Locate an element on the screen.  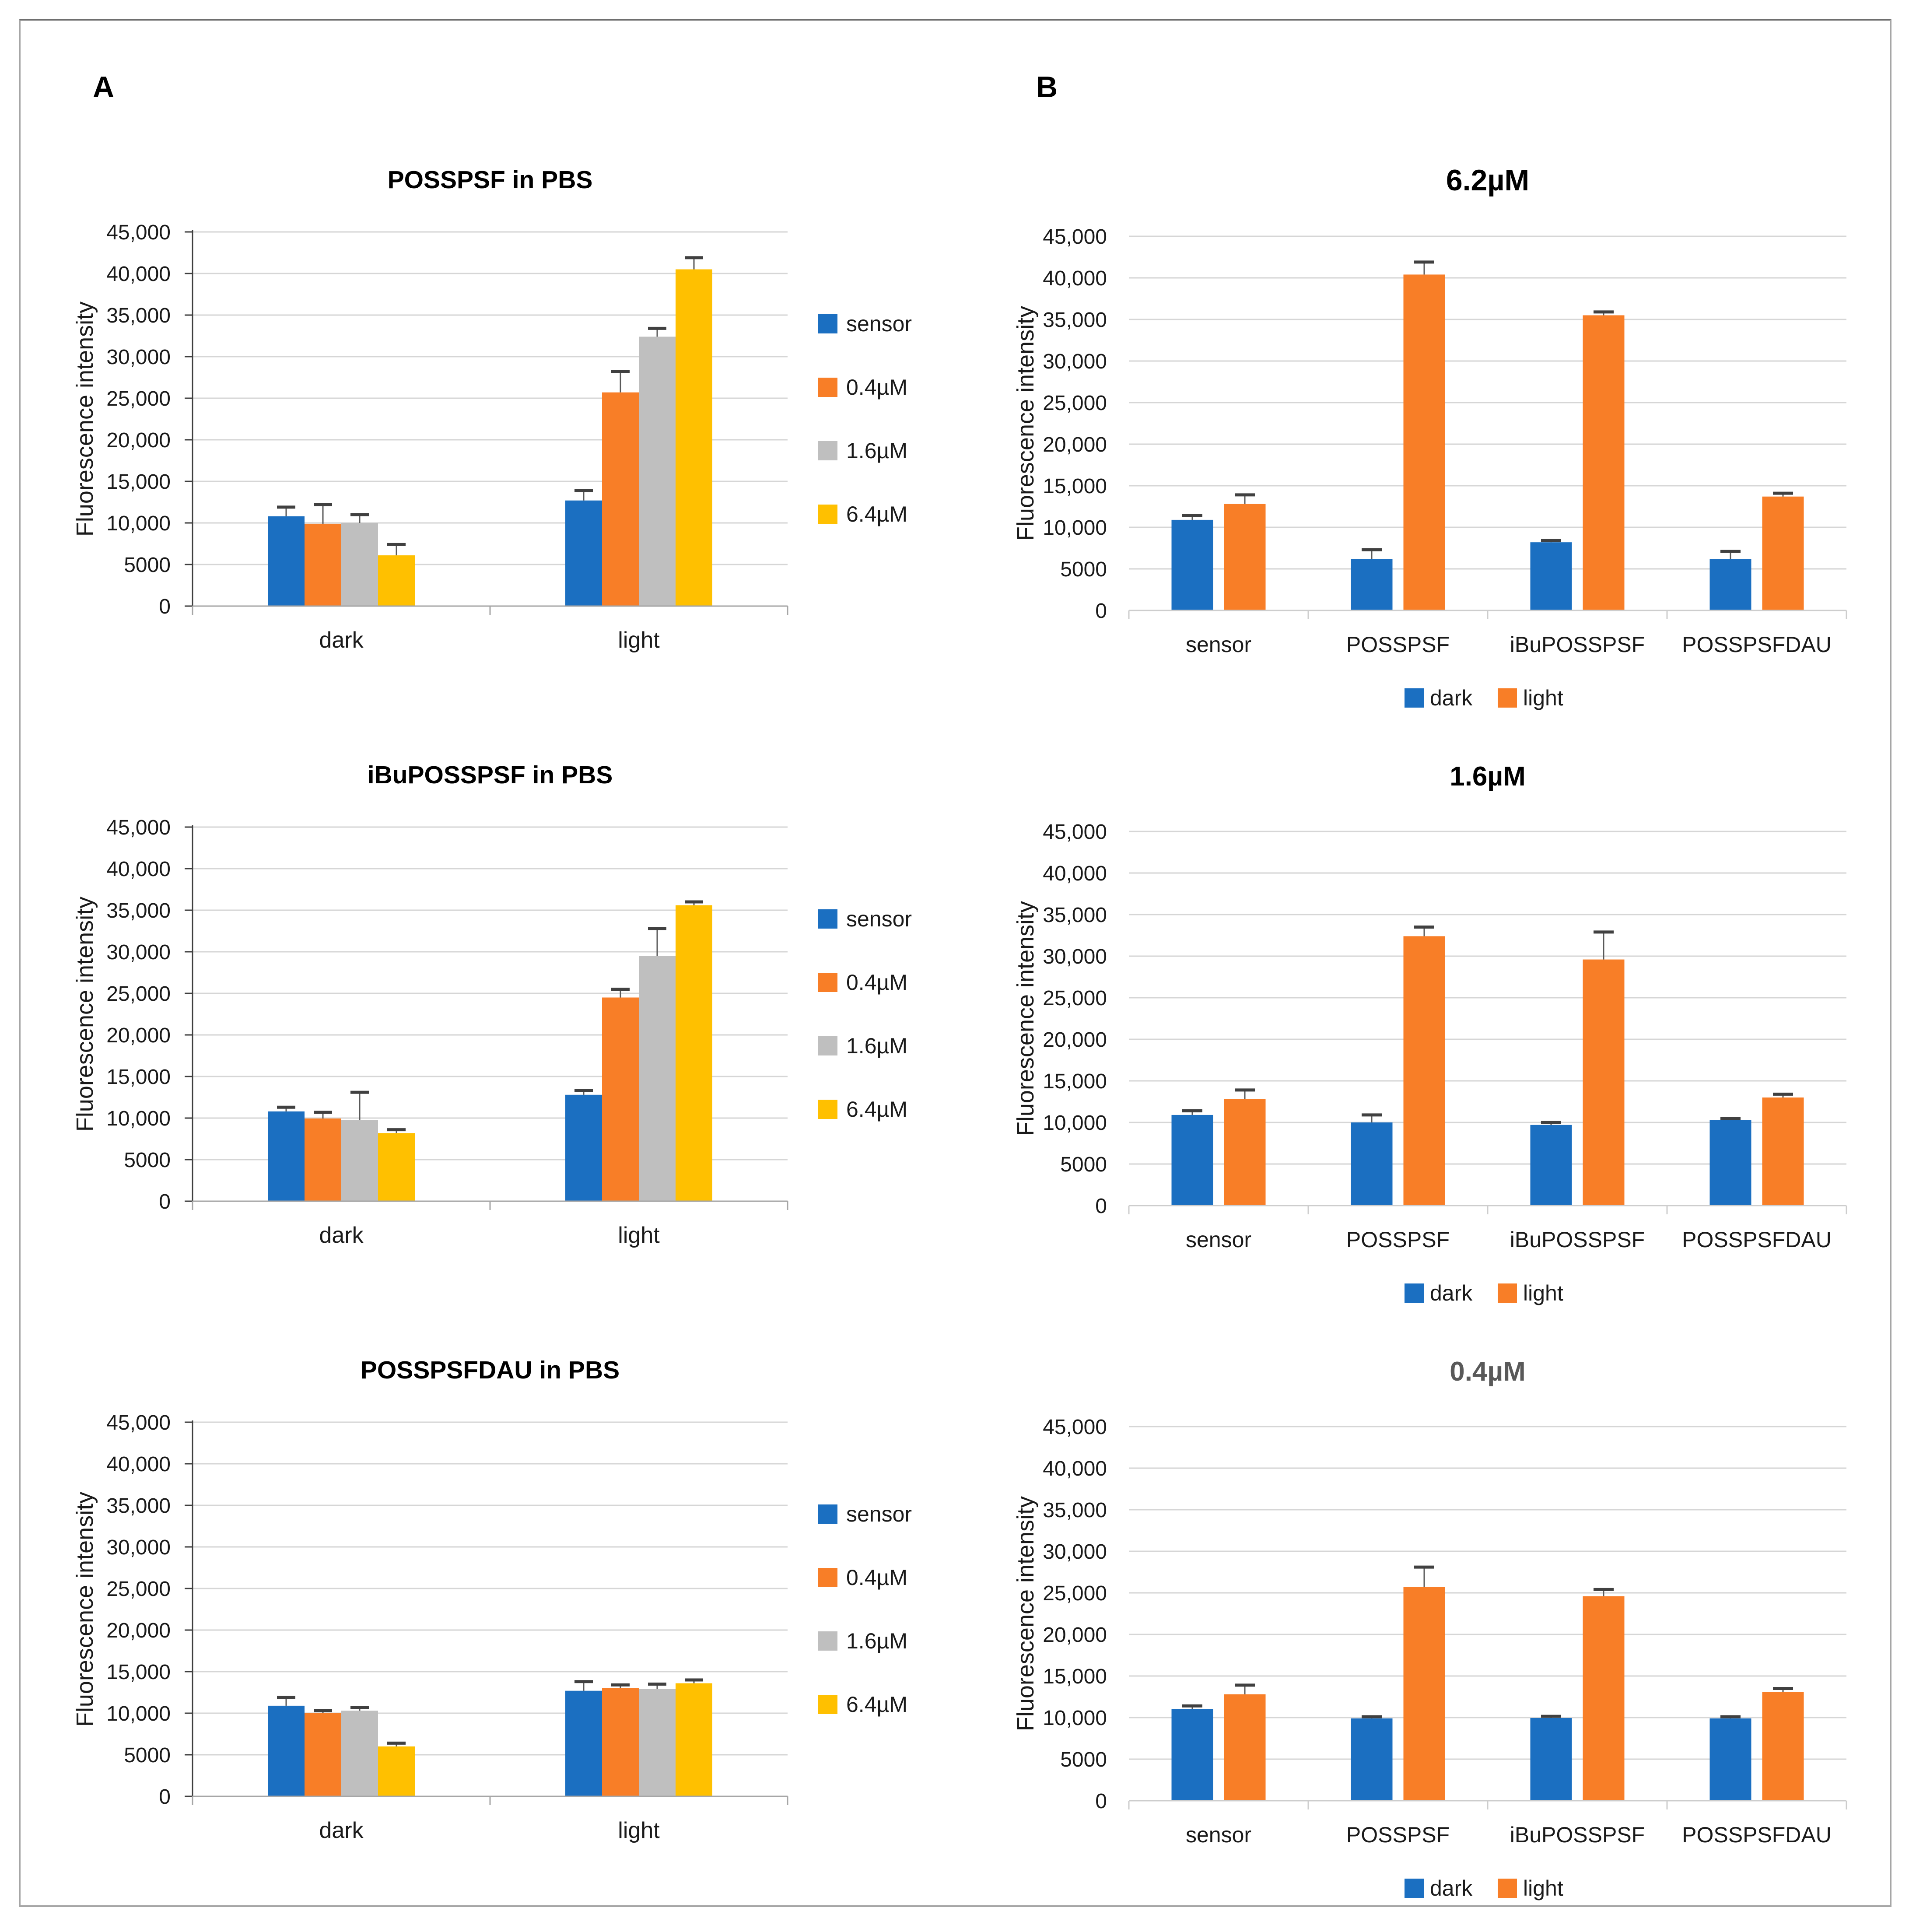
chart-title: 6.2µM is located at coordinates (1488, 180).